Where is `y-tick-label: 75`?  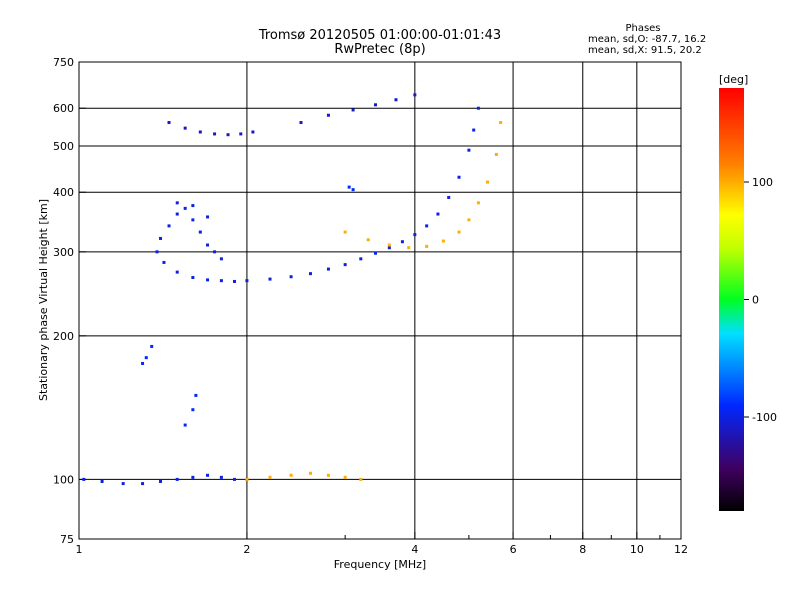 y-tick-label: 75 is located at coordinates (67, 539).